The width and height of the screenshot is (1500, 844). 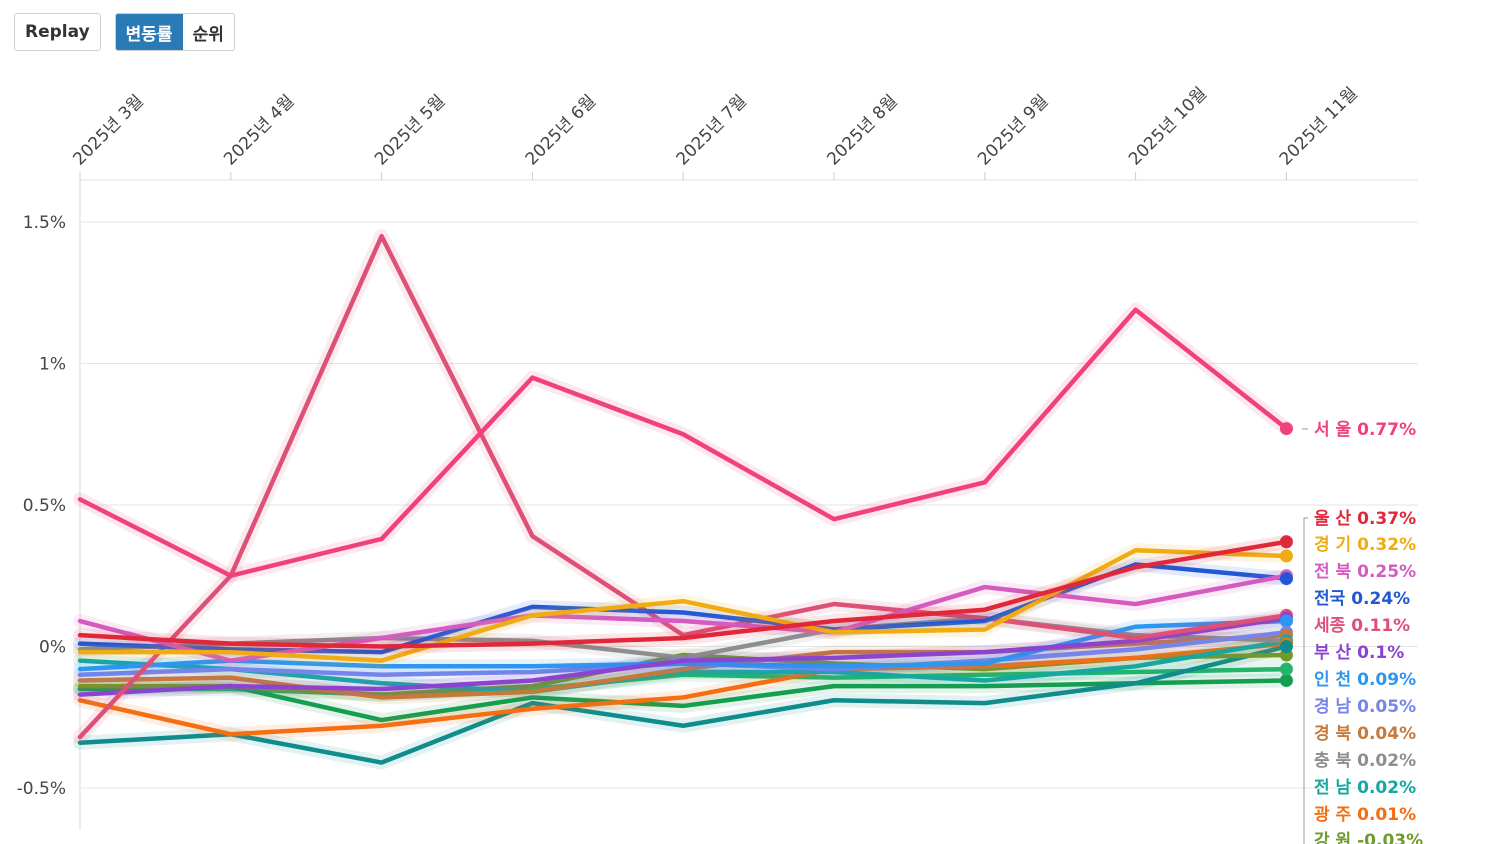 What do you see at coordinates (1368, 837) in the screenshot?
I see `end-label: 강 원 -0.03%` at bounding box center [1368, 837].